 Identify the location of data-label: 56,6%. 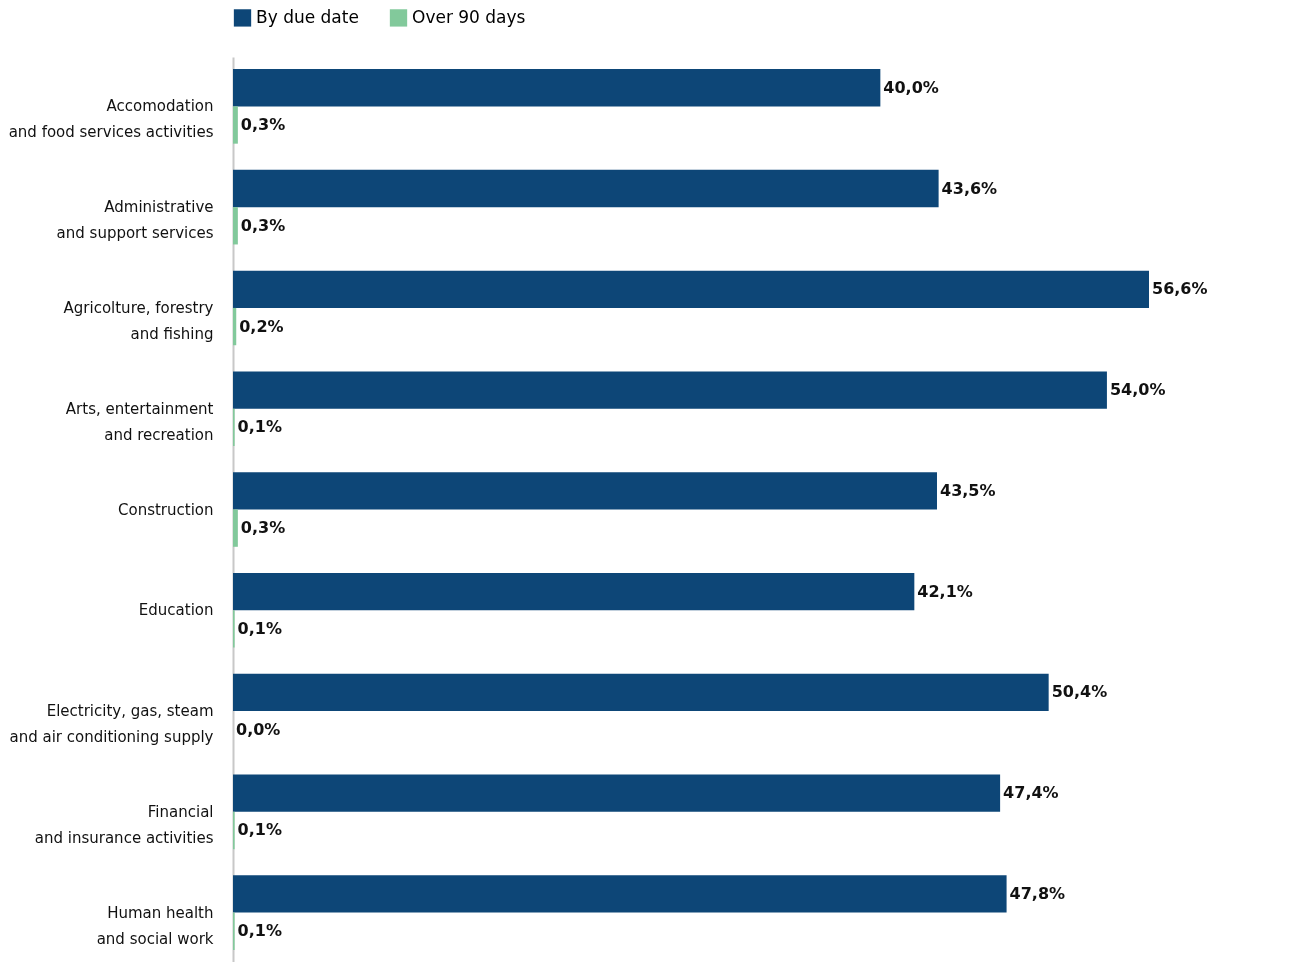
(1180, 289).